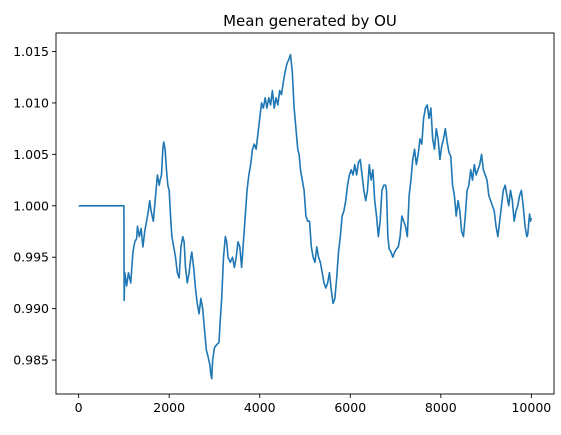 Image resolution: width=561 pixels, height=435 pixels. I want to click on y-tick-label: 1.010, so click(31, 102).